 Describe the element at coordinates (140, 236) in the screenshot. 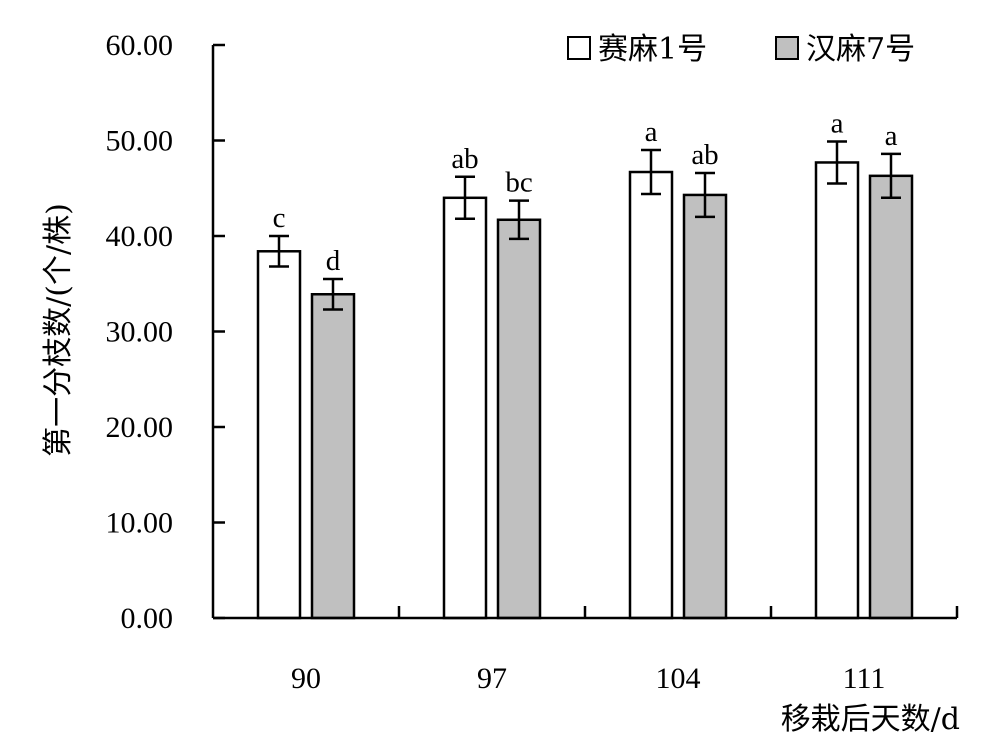

I see `y-tick-label: 40.00` at that location.